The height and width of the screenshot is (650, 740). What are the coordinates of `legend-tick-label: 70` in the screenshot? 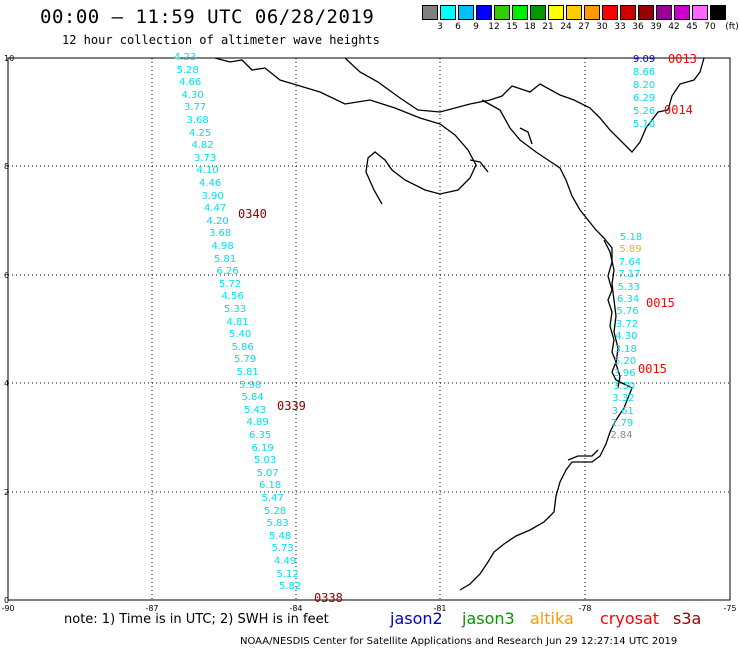 It's located at (710, 27).